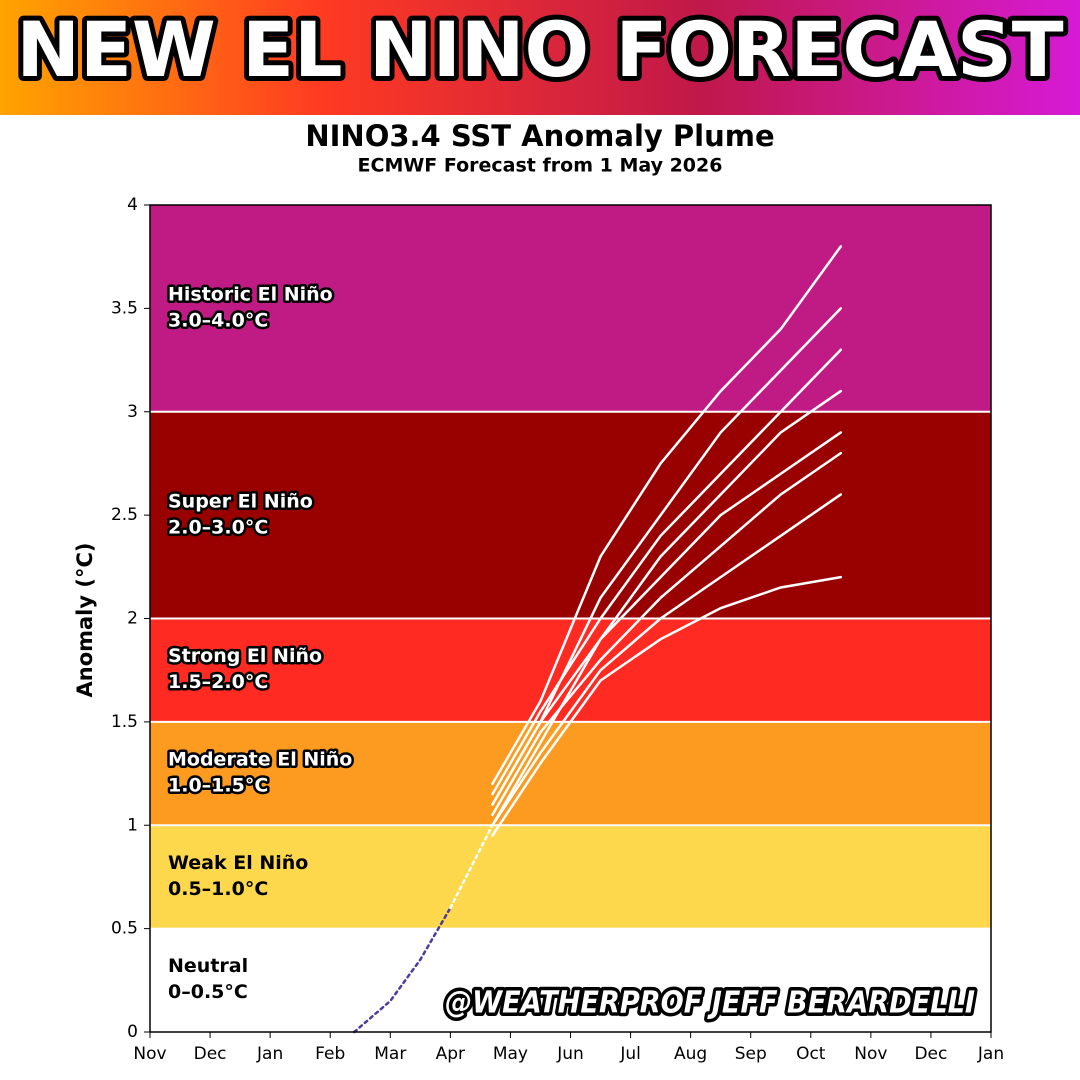  Describe the element at coordinates (132, 205) in the screenshot. I see `y-tick-label: 4` at that location.